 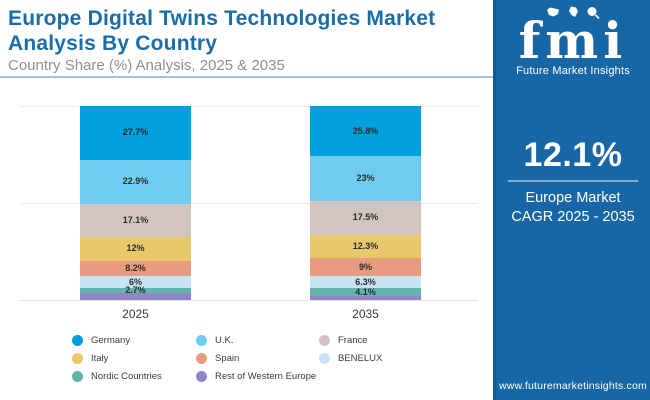 I want to click on segment-benelux-2035: 6.3%, so click(x=365, y=282).